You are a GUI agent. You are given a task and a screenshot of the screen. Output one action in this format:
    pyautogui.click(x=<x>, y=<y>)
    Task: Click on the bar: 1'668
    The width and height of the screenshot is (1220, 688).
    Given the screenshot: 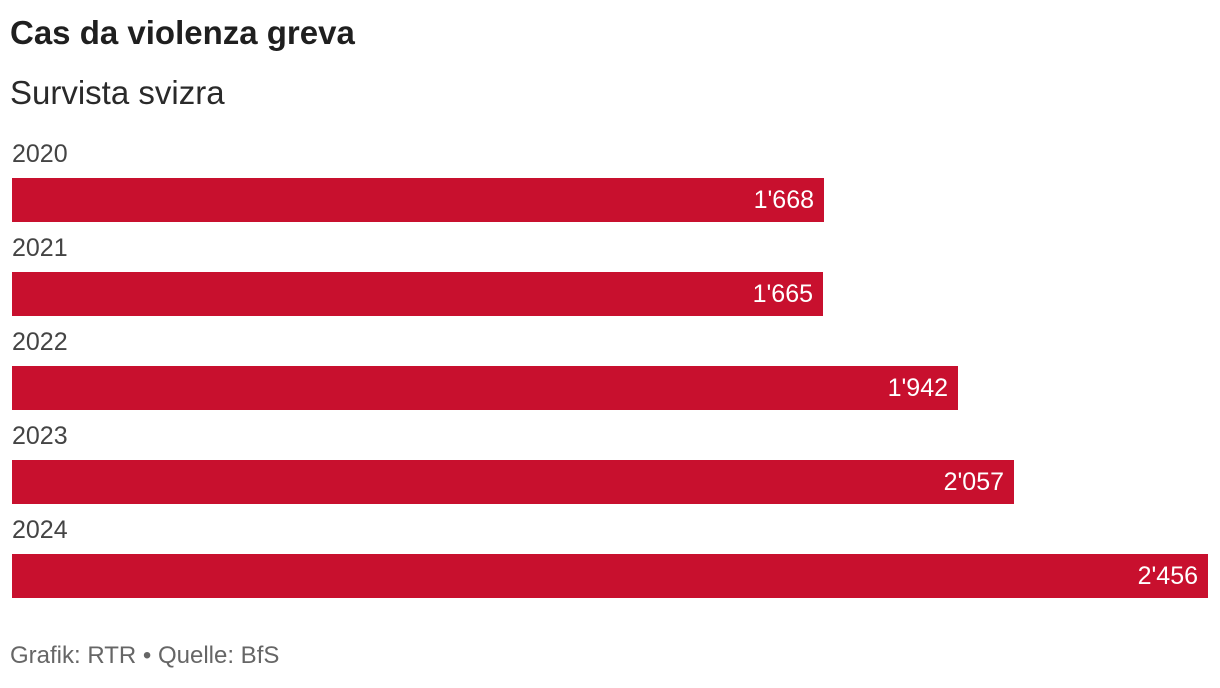 What is the action you would take?
    pyautogui.click(x=418, y=200)
    